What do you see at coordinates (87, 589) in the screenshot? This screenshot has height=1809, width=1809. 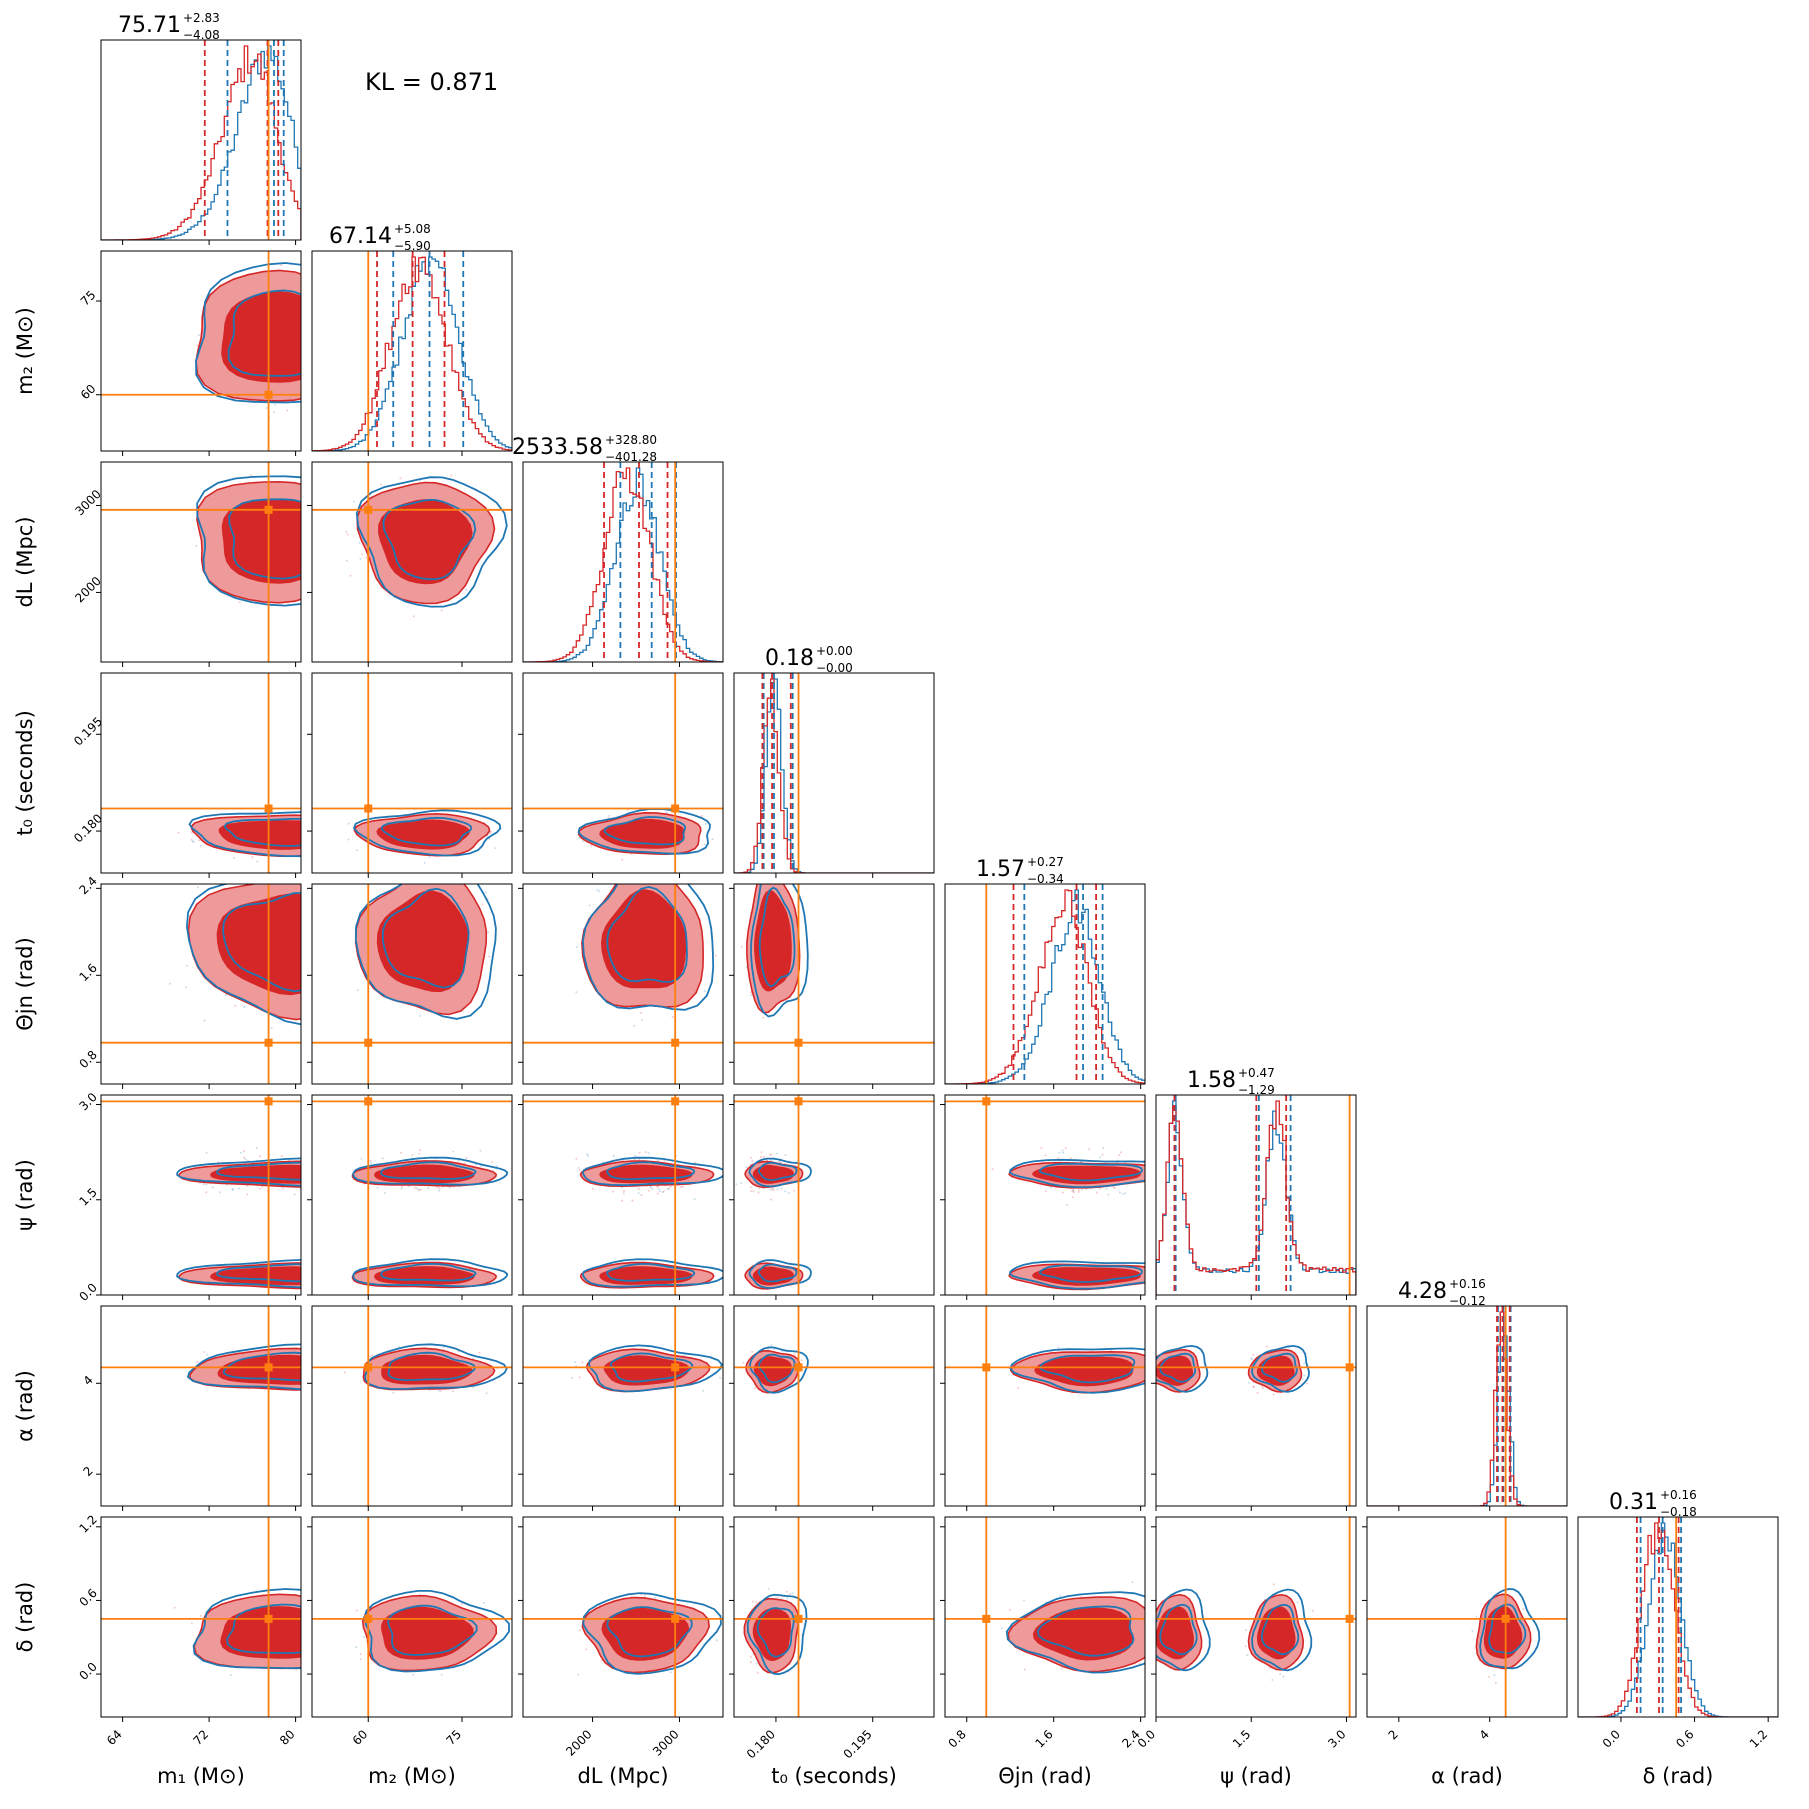 I see `y-tick-label-dL: 2000` at bounding box center [87, 589].